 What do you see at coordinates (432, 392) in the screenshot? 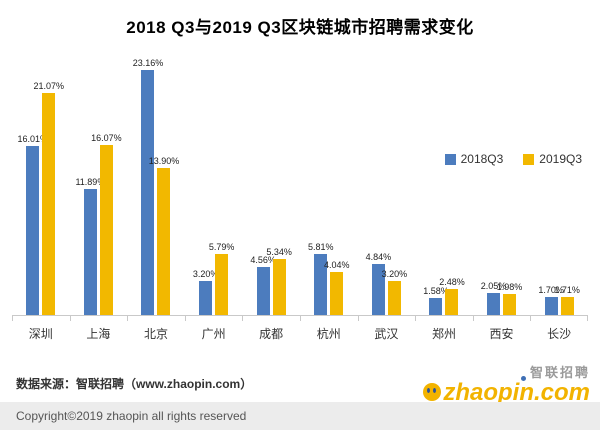
I see `zhaopin-ball-icon` at bounding box center [432, 392].